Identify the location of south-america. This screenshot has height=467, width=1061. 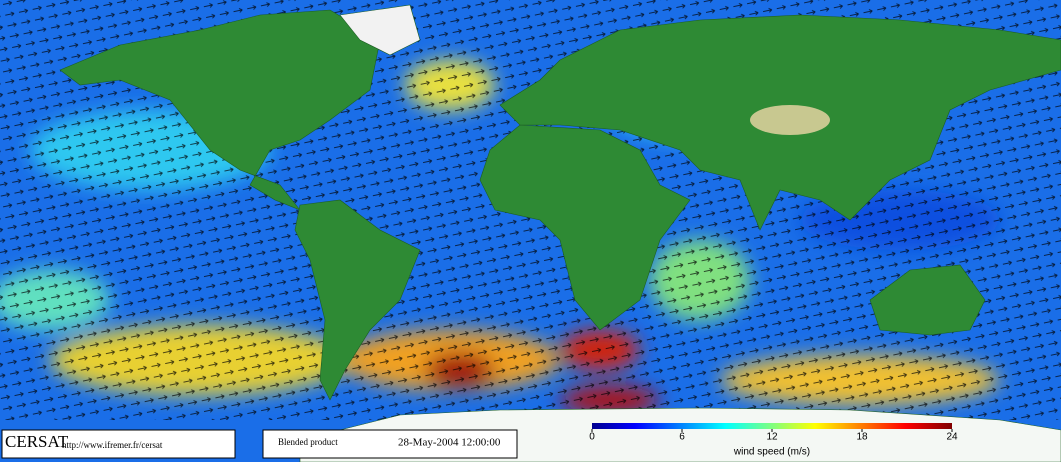
(357, 300).